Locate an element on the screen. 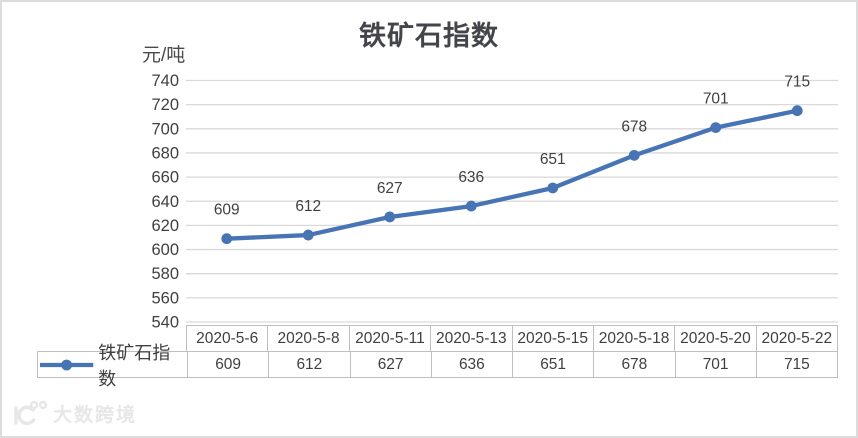  data-label: 609 is located at coordinates (227, 210).